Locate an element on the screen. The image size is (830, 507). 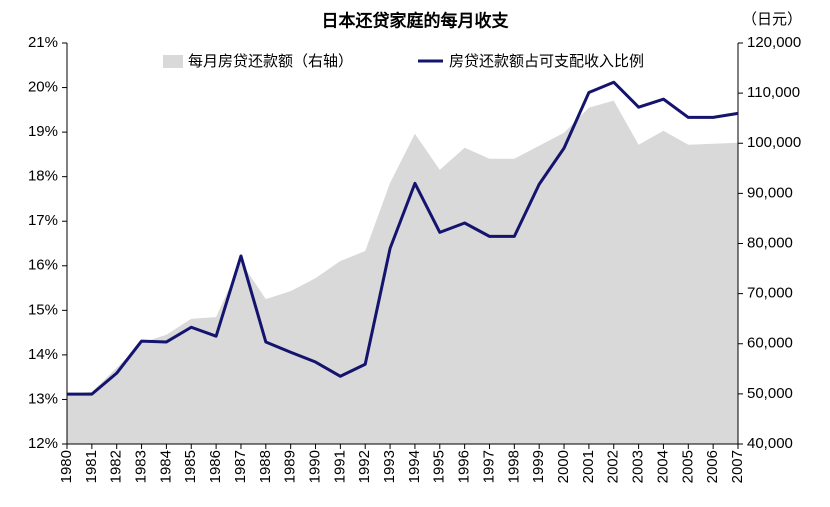
x-tick-label: 1994 is located at coordinates (414, 466).